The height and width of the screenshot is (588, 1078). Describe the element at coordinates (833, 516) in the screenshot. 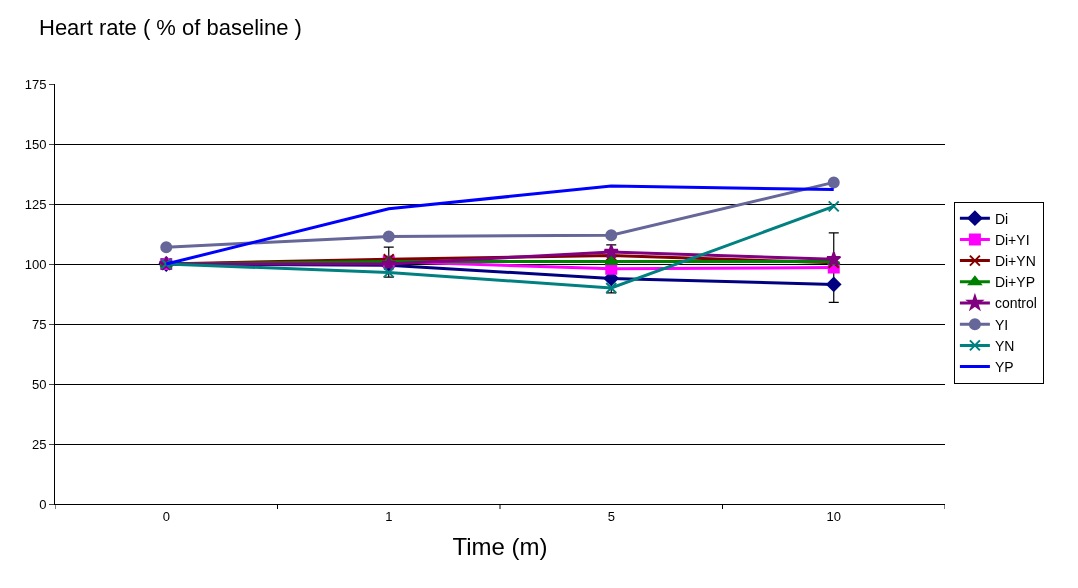

I see `x-tick-label: 10` at that location.